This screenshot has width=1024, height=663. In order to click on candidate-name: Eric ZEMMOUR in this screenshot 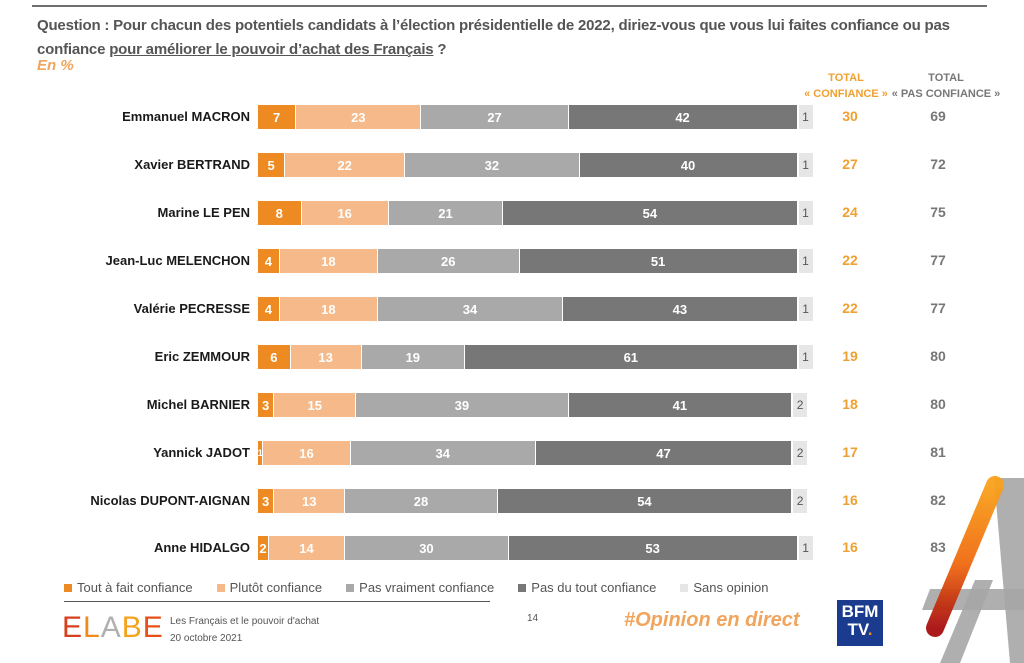, I will do `click(202, 356)`.